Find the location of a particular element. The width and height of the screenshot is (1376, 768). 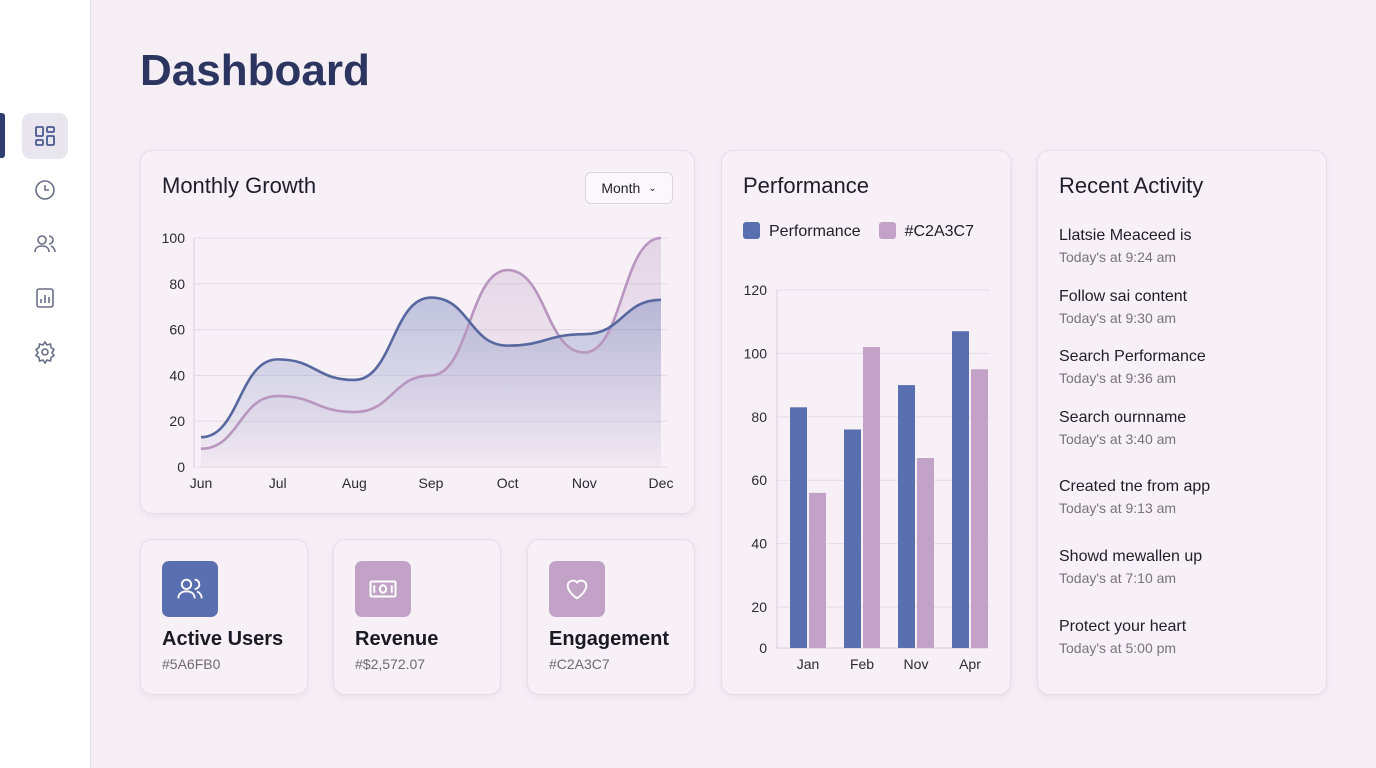

activity-time: Today's at 3:40 am is located at coordinates (1118, 439).